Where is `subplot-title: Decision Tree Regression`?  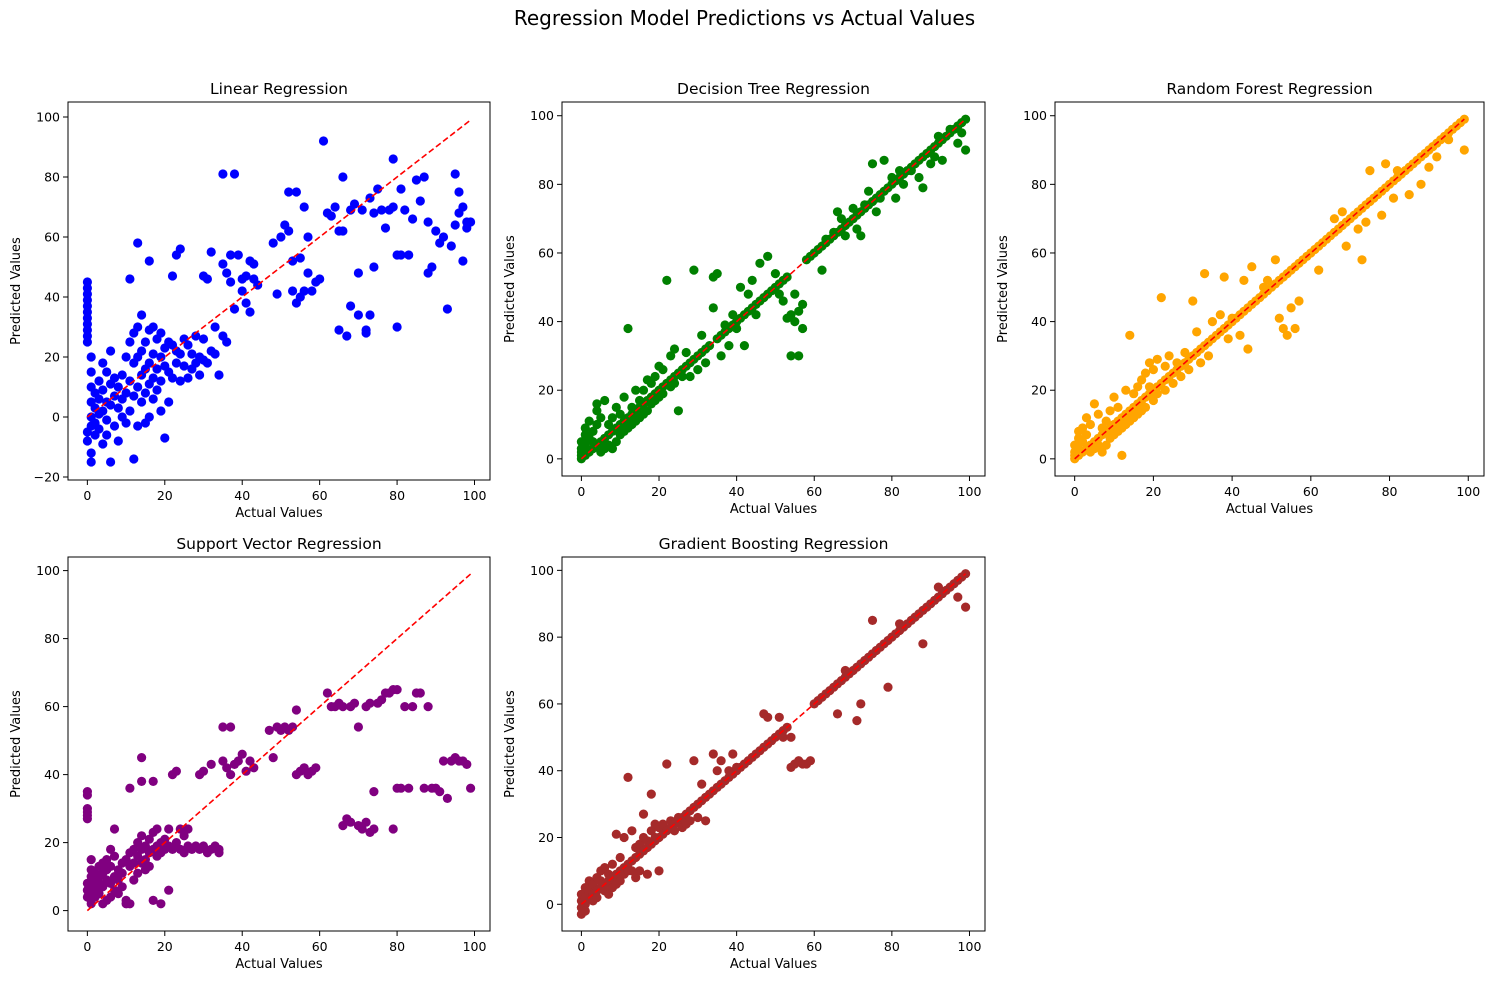 subplot-title: Decision Tree Regression is located at coordinates (773, 89).